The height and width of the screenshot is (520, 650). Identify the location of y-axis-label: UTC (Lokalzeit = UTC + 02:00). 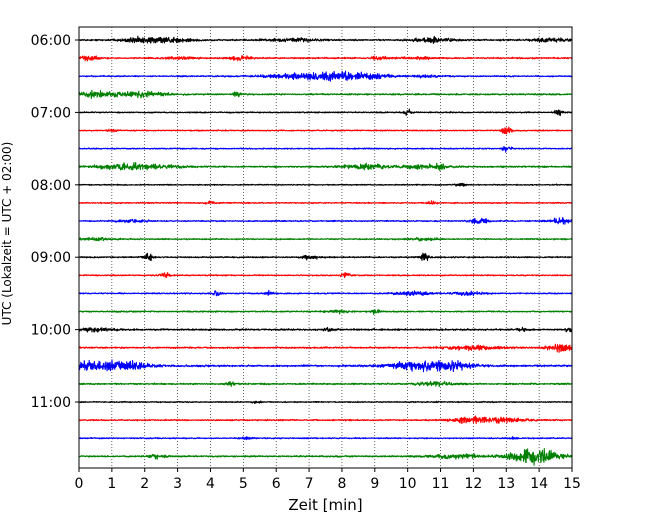
(7, 234).